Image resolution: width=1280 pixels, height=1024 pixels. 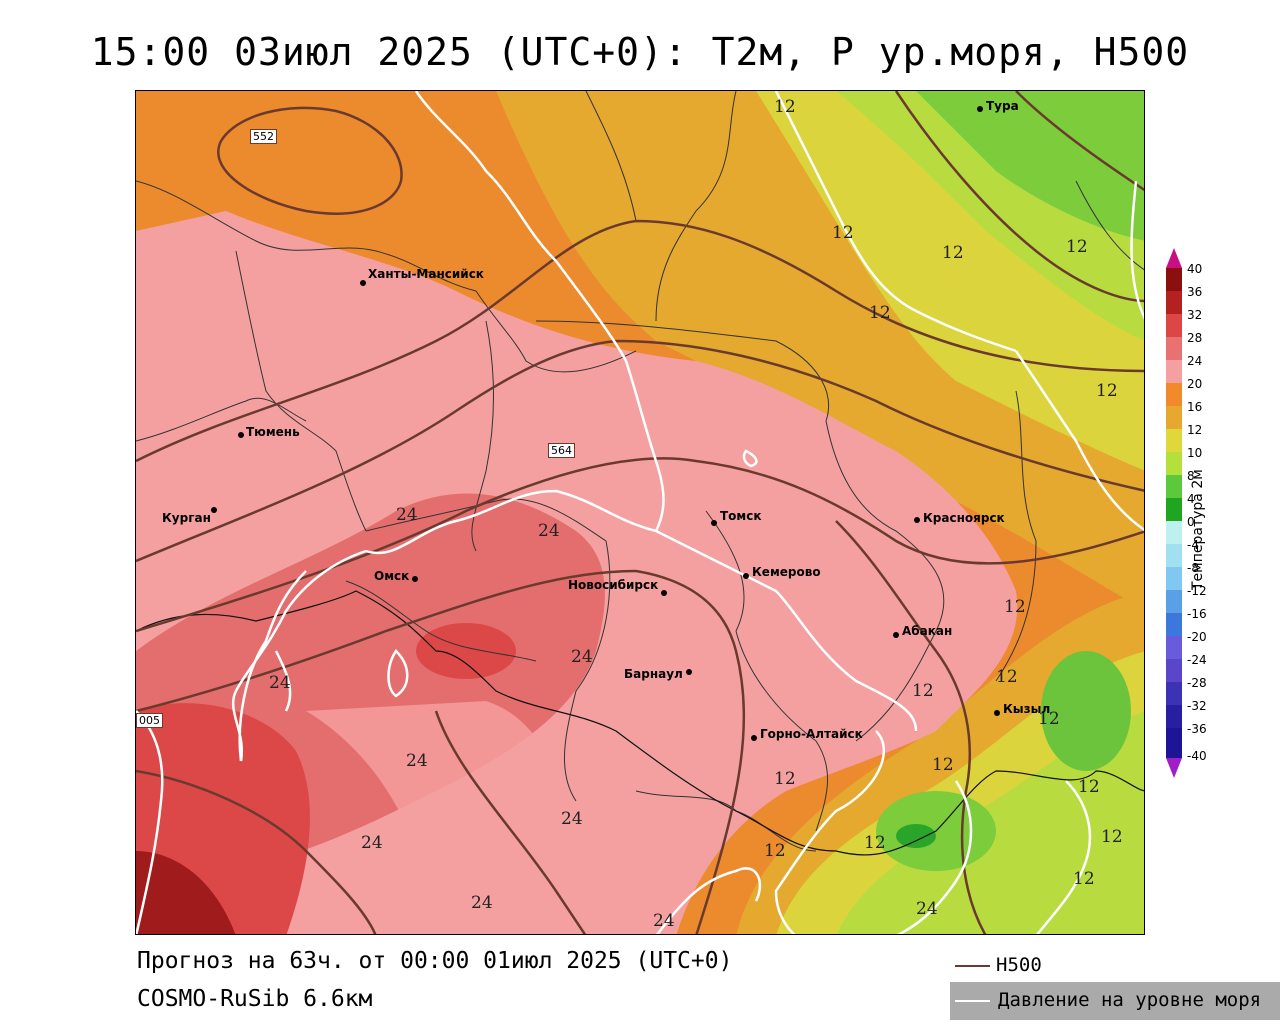 I want to click on colorbar-tick: 10, so click(x=1195, y=453).